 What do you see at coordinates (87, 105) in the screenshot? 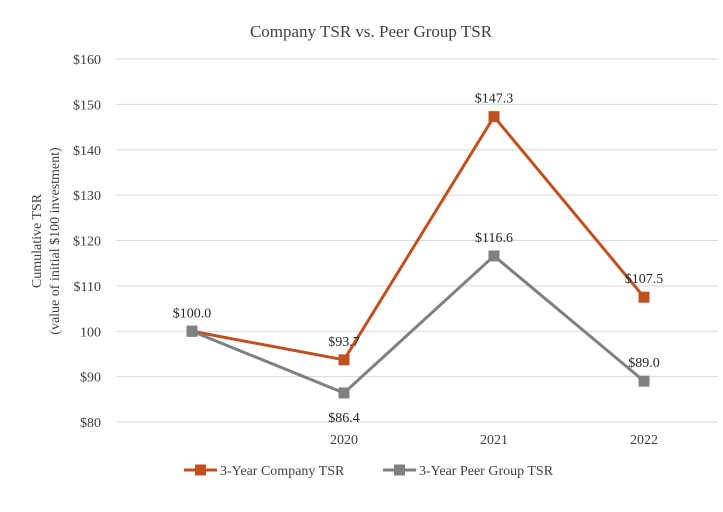
I see `y-tick-label: $150` at bounding box center [87, 105].